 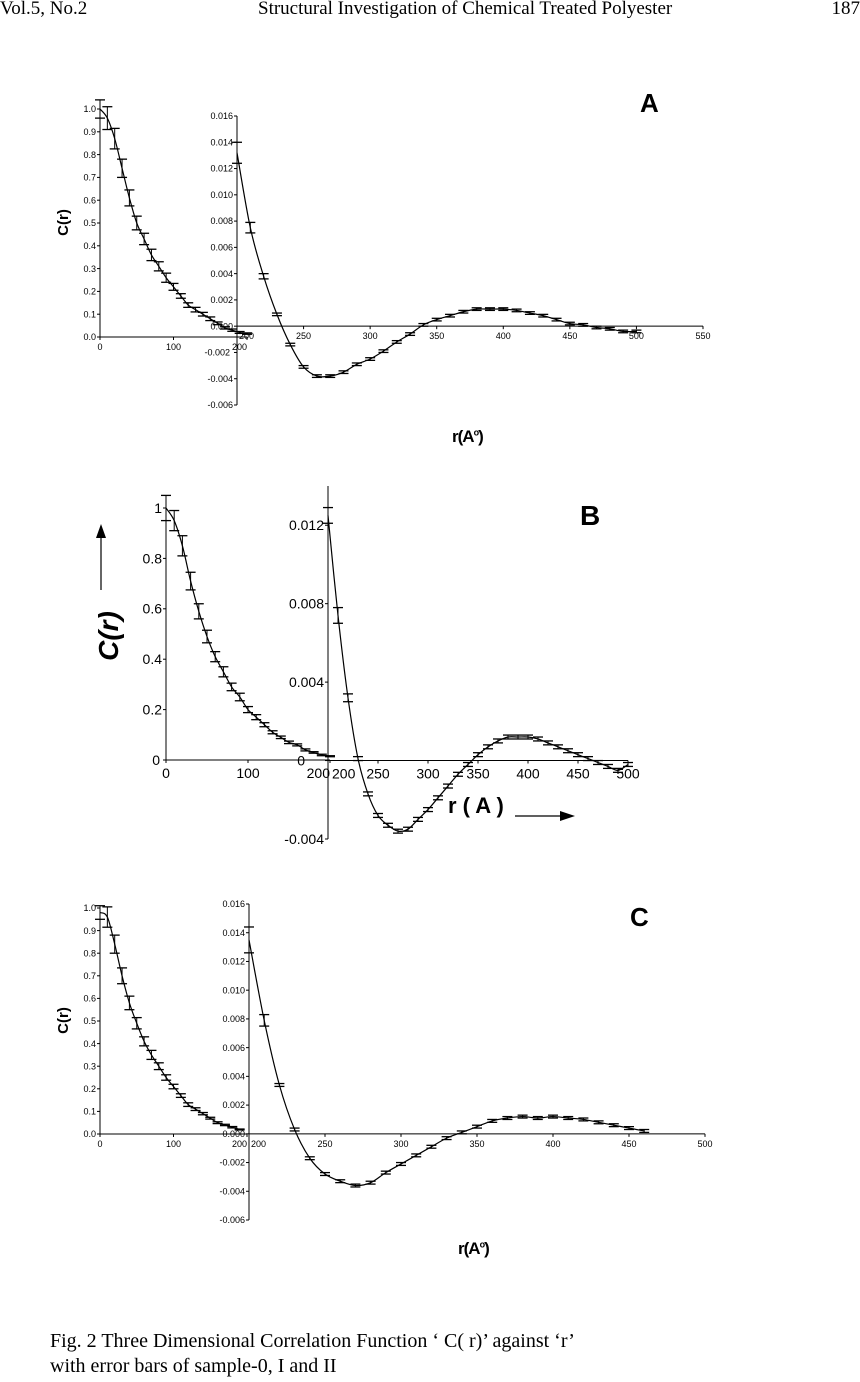 What do you see at coordinates (478, 774) in the screenshot?
I see `b-inset-x-tick-label: 350` at bounding box center [478, 774].